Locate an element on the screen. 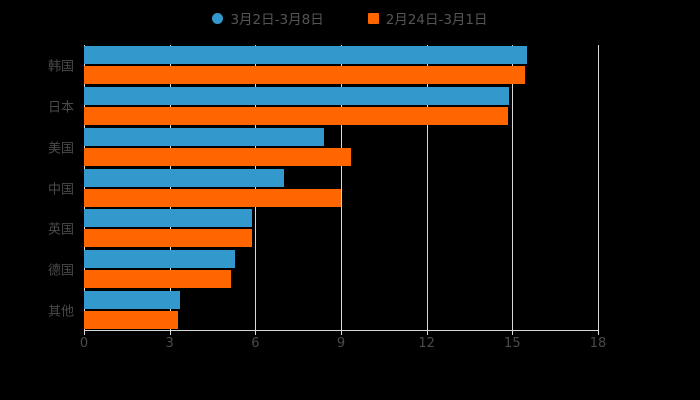 This screenshot has width=700, height=400. legend-label-series-0: 3月2日-3月8日 is located at coordinates (277, 20).